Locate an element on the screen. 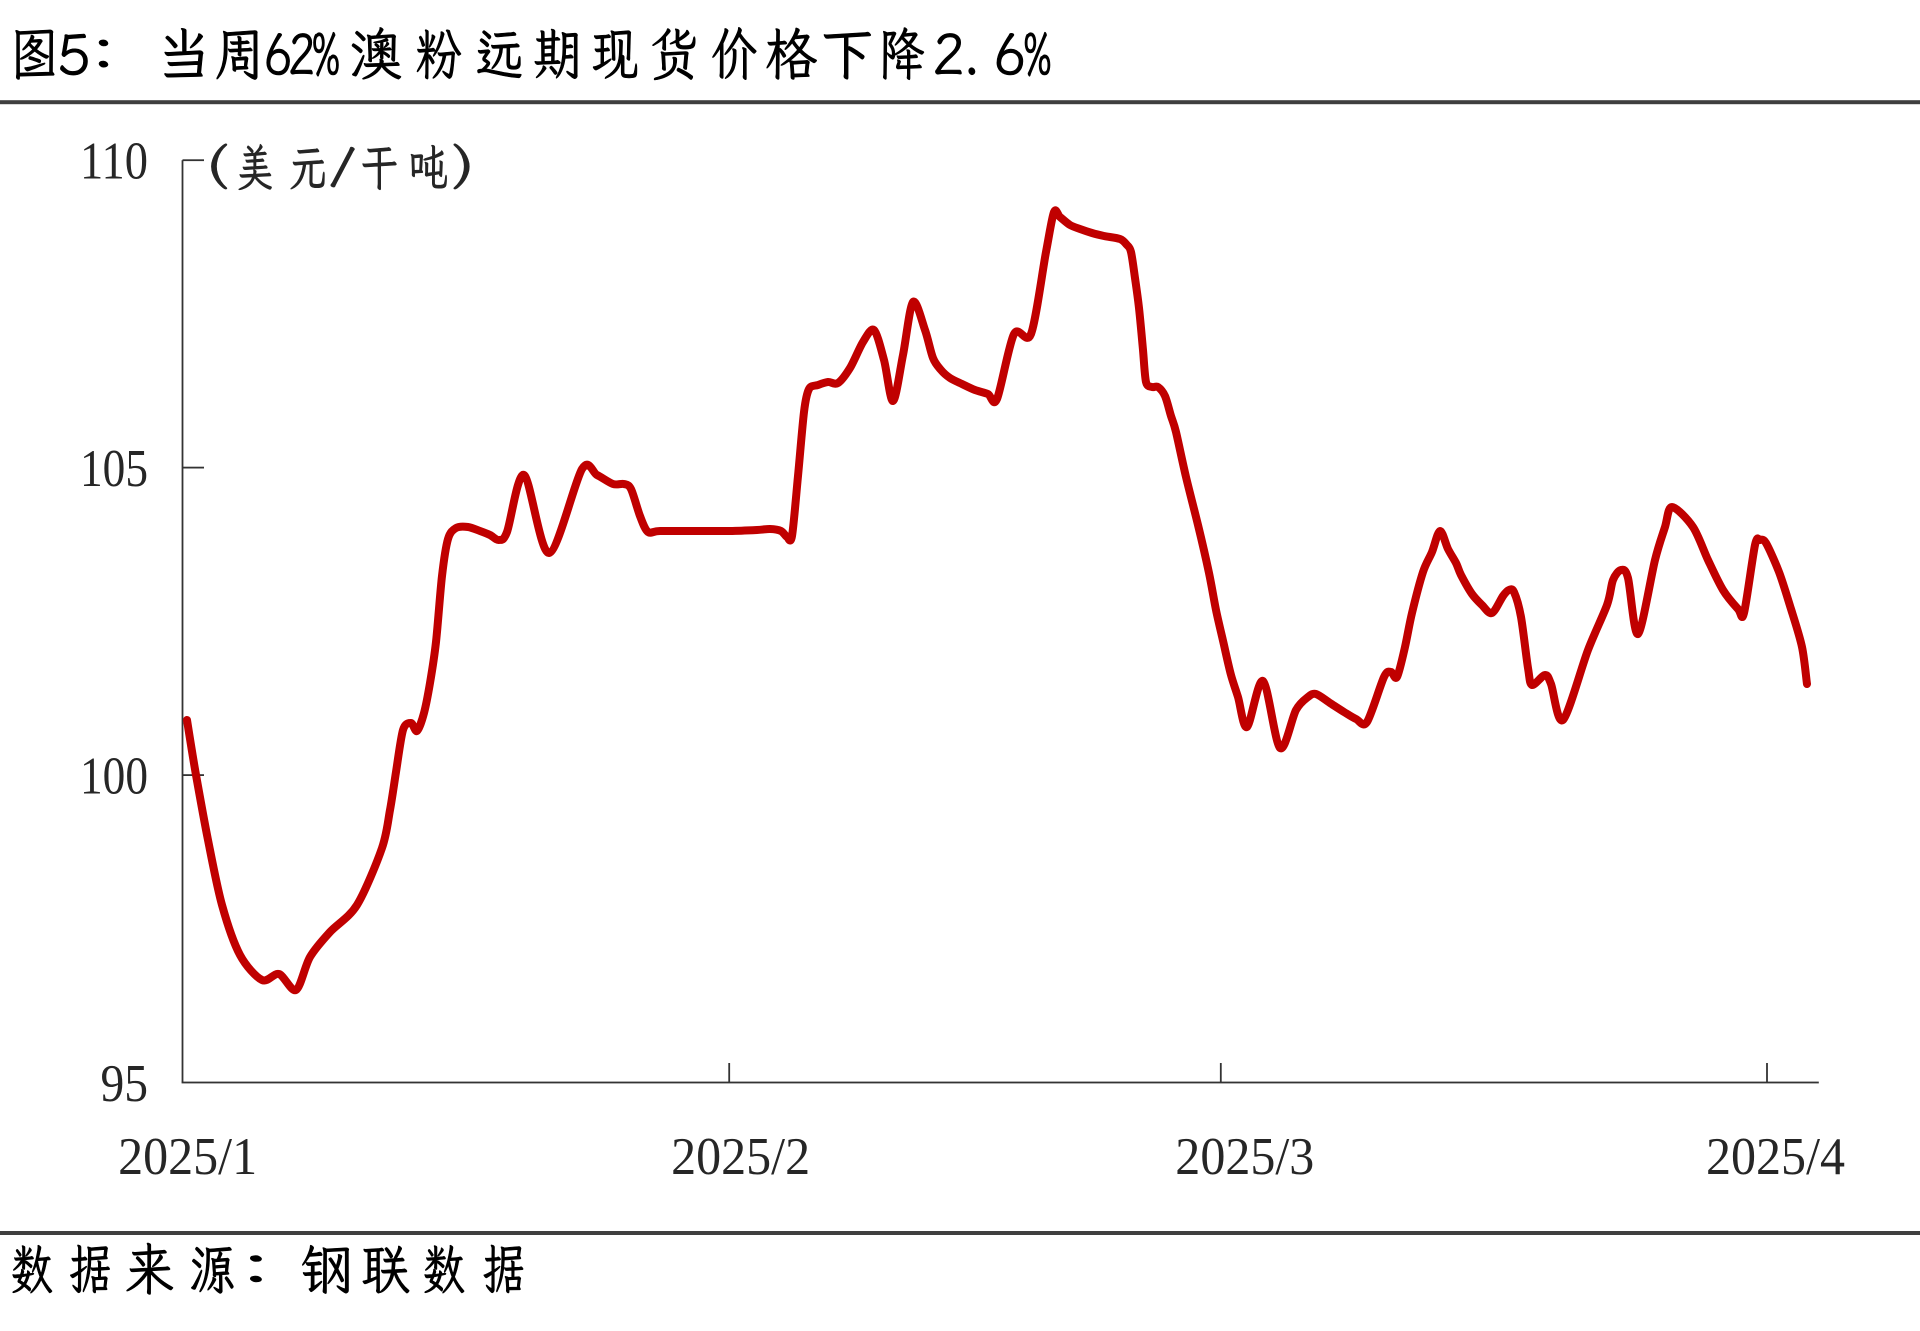 The height and width of the screenshot is (1331, 1920). svg-text: 100 is located at coordinates (114, 777).